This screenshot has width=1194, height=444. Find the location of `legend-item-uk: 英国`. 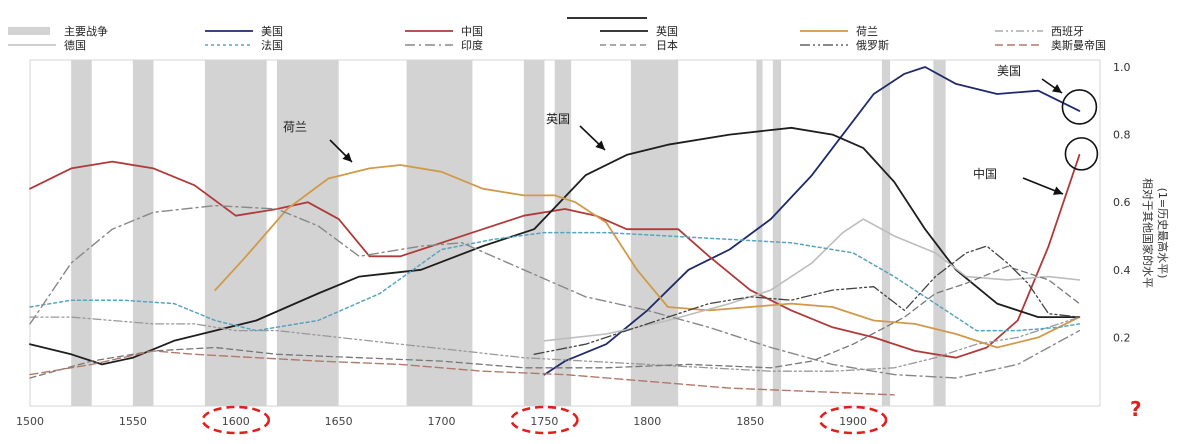

legend-item-uk: 英国 is located at coordinates (639, 31).